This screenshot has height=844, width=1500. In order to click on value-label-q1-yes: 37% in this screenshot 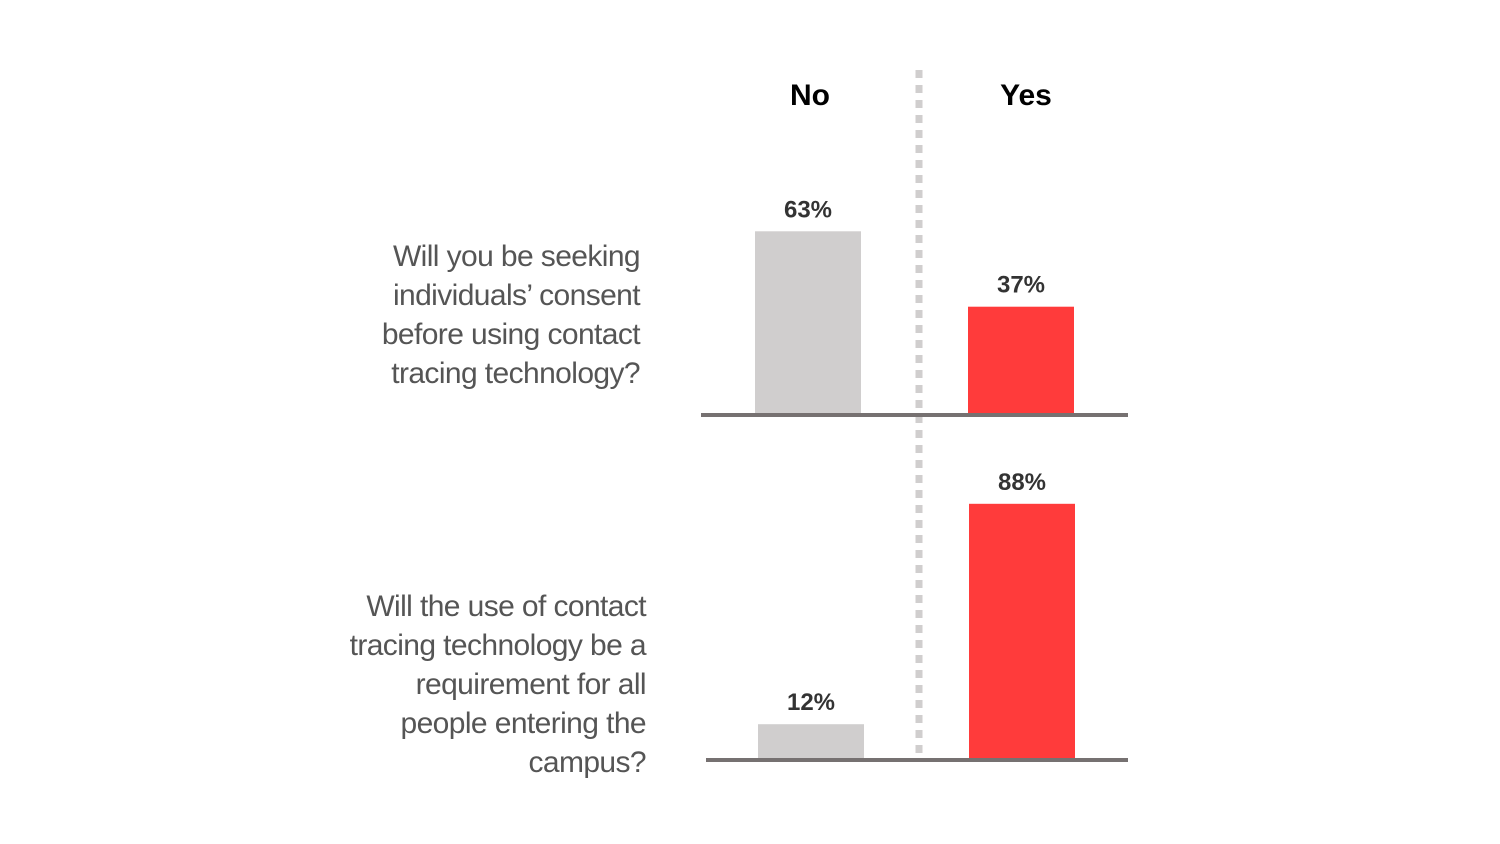, I will do `click(1021, 285)`.